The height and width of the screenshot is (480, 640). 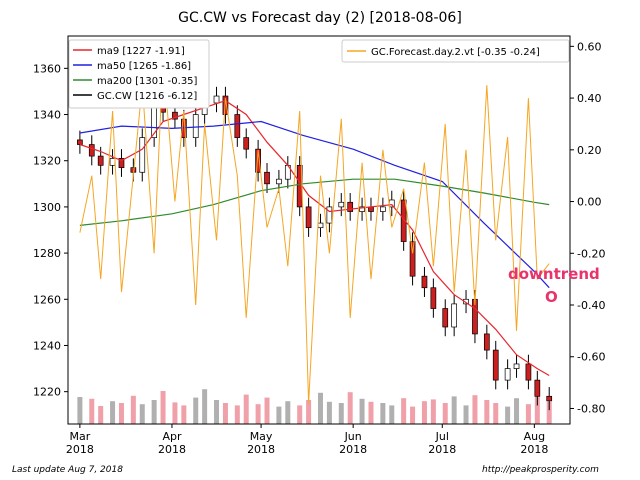 What do you see at coordinates (47, 392) in the screenshot?
I see `y-left-tick-label: 1220` at bounding box center [47, 392].